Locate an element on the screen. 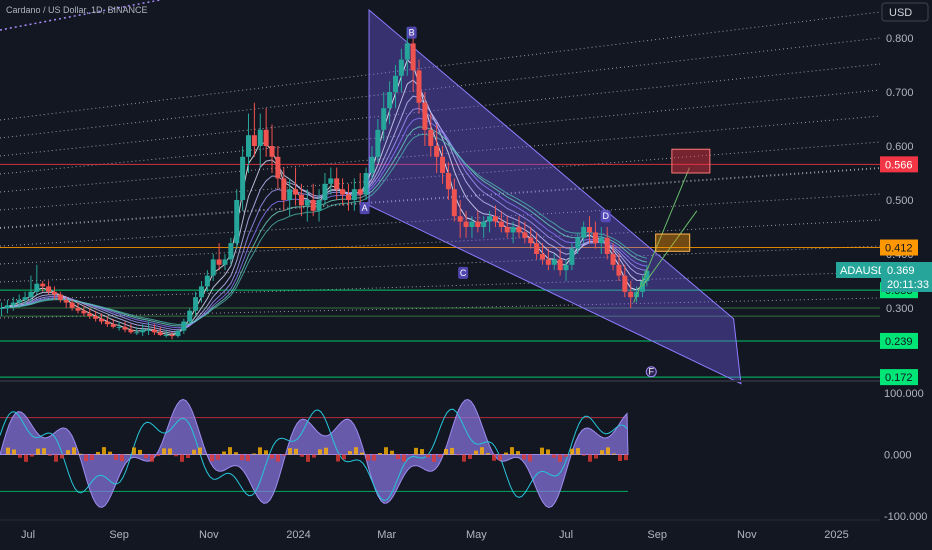 This screenshot has width=932, height=550. osc-histogram is located at coordinates (314, 453).